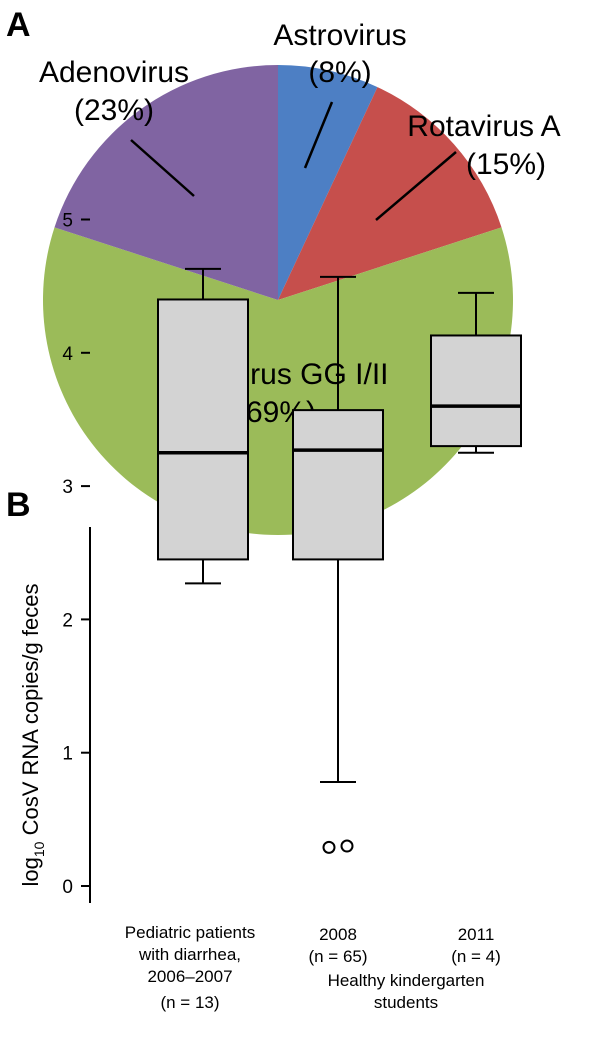  I want to click on panel-letter-a: A, so click(18, 25).